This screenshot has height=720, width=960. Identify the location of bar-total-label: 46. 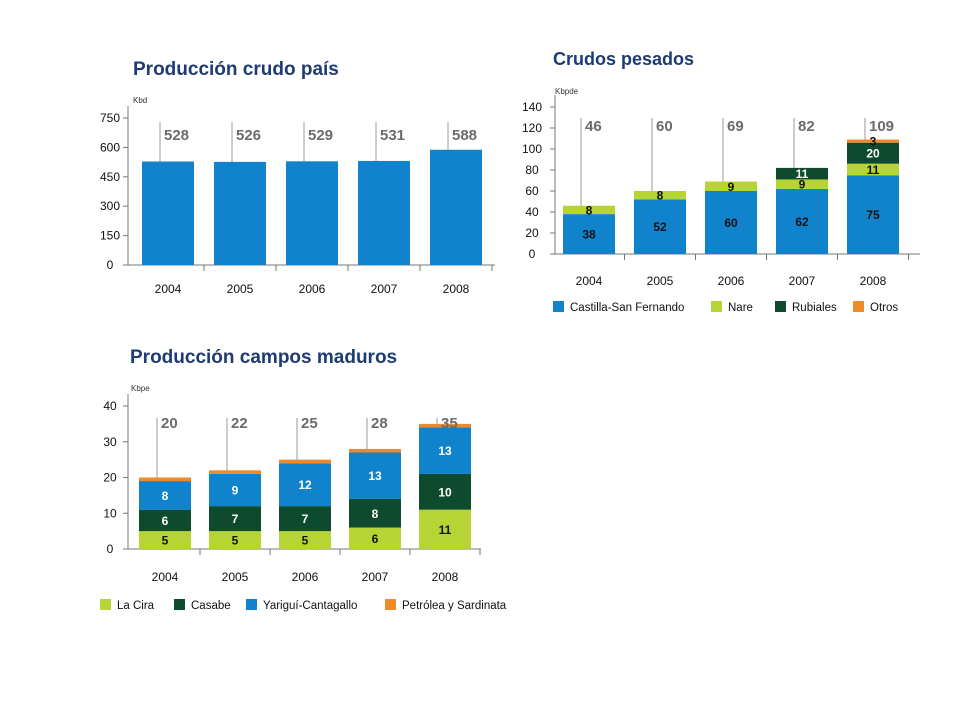
(593, 126).